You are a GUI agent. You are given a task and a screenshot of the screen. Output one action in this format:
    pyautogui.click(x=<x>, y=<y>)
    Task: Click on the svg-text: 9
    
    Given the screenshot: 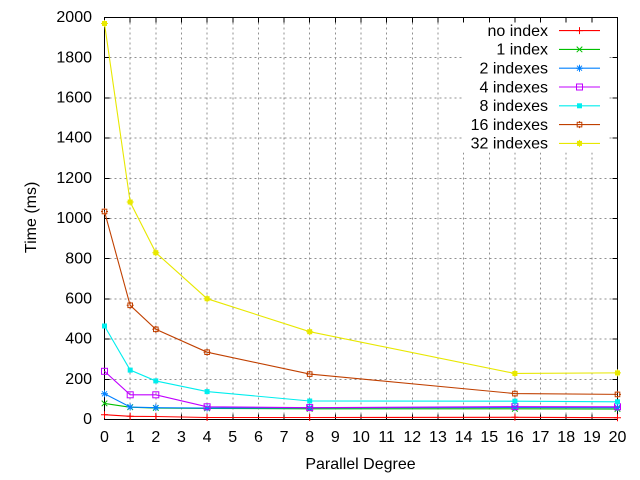 What is the action you would take?
    pyautogui.click(x=335, y=437)
    